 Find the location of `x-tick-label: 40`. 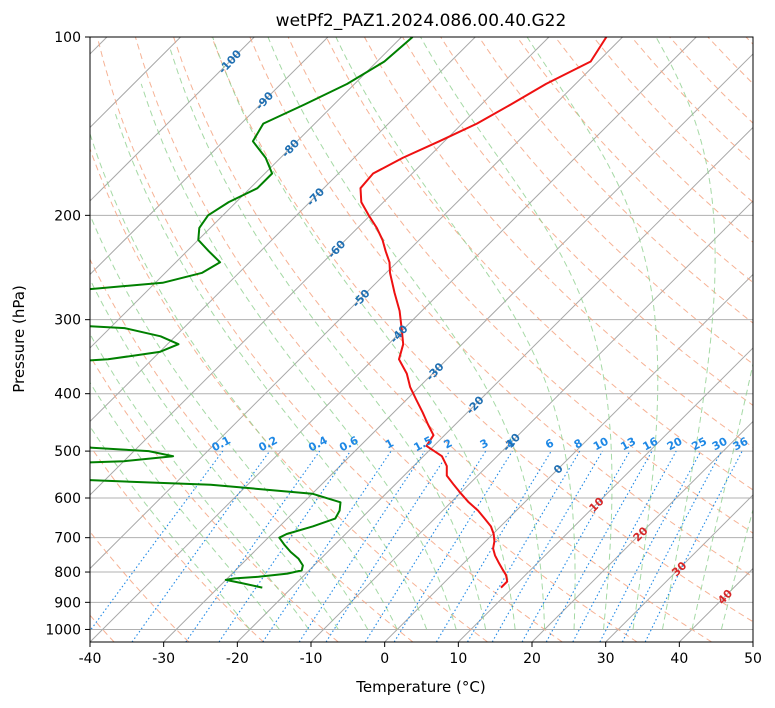

x-tick-label: 40 is located at coordinates (679, 659).